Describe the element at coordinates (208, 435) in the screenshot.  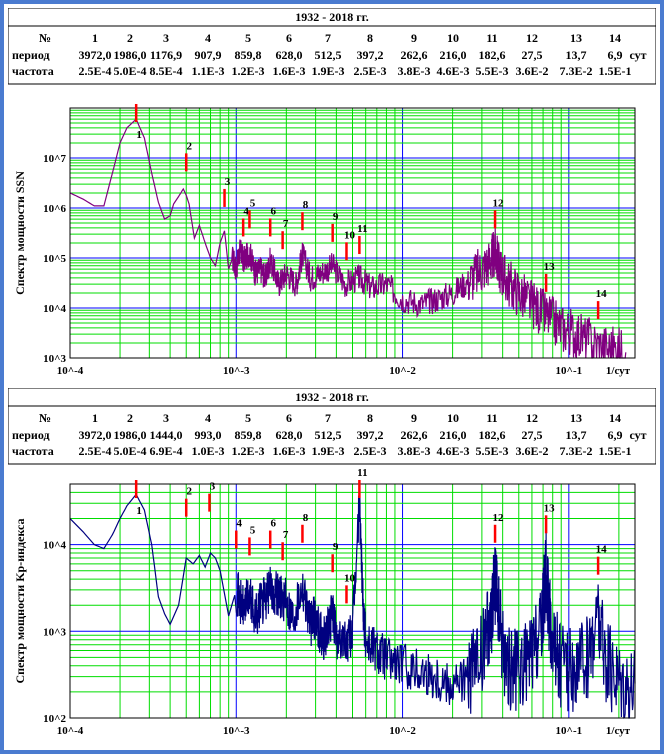
I see `table-period: 993,0` at that location.